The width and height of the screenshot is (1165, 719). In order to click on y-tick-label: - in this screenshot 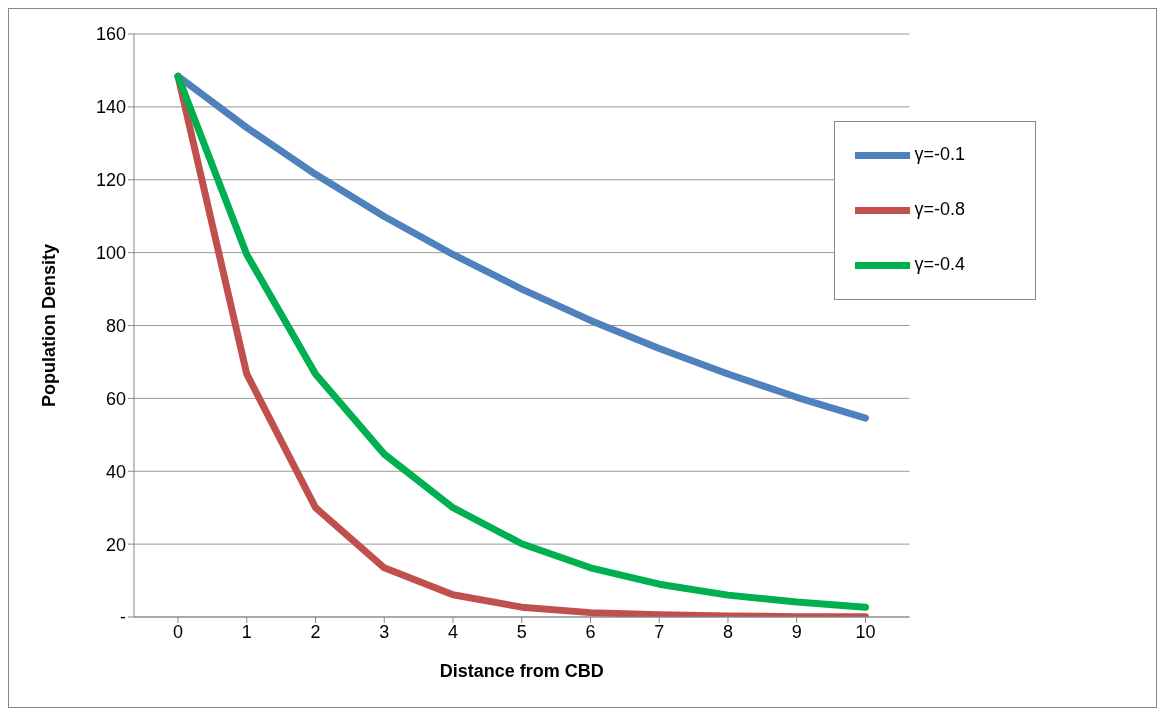, I will do `click(123, 617)`.